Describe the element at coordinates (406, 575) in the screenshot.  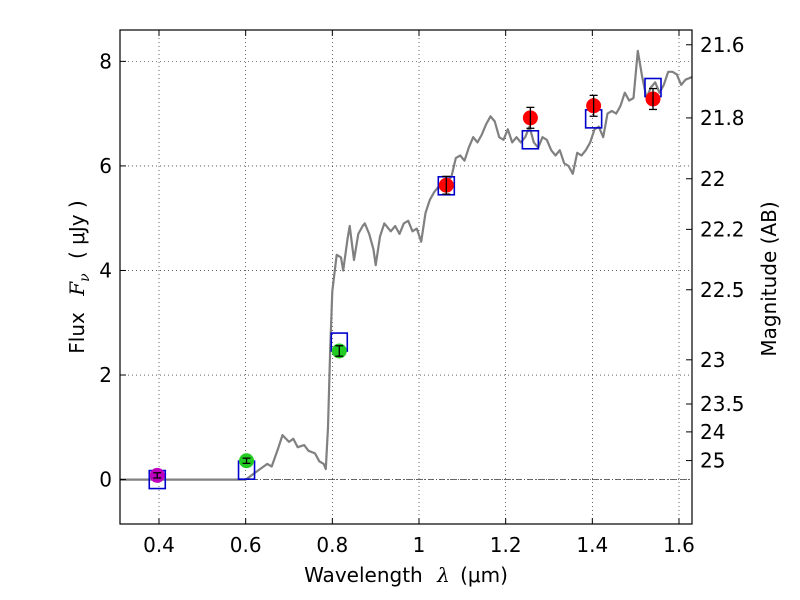
I see `x-axis-label: Wavelength λ (μm)` at that location.